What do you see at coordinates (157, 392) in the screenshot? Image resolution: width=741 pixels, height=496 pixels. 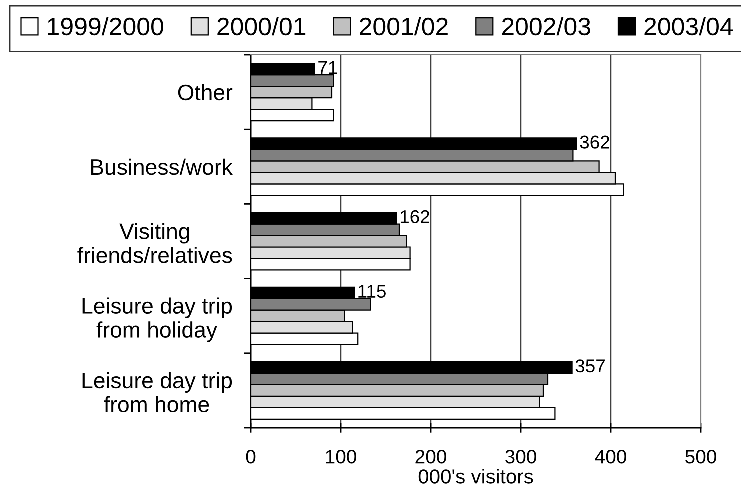 I see `y-tick-label: Leisure day trip from home` at bounding box center [157, 392].